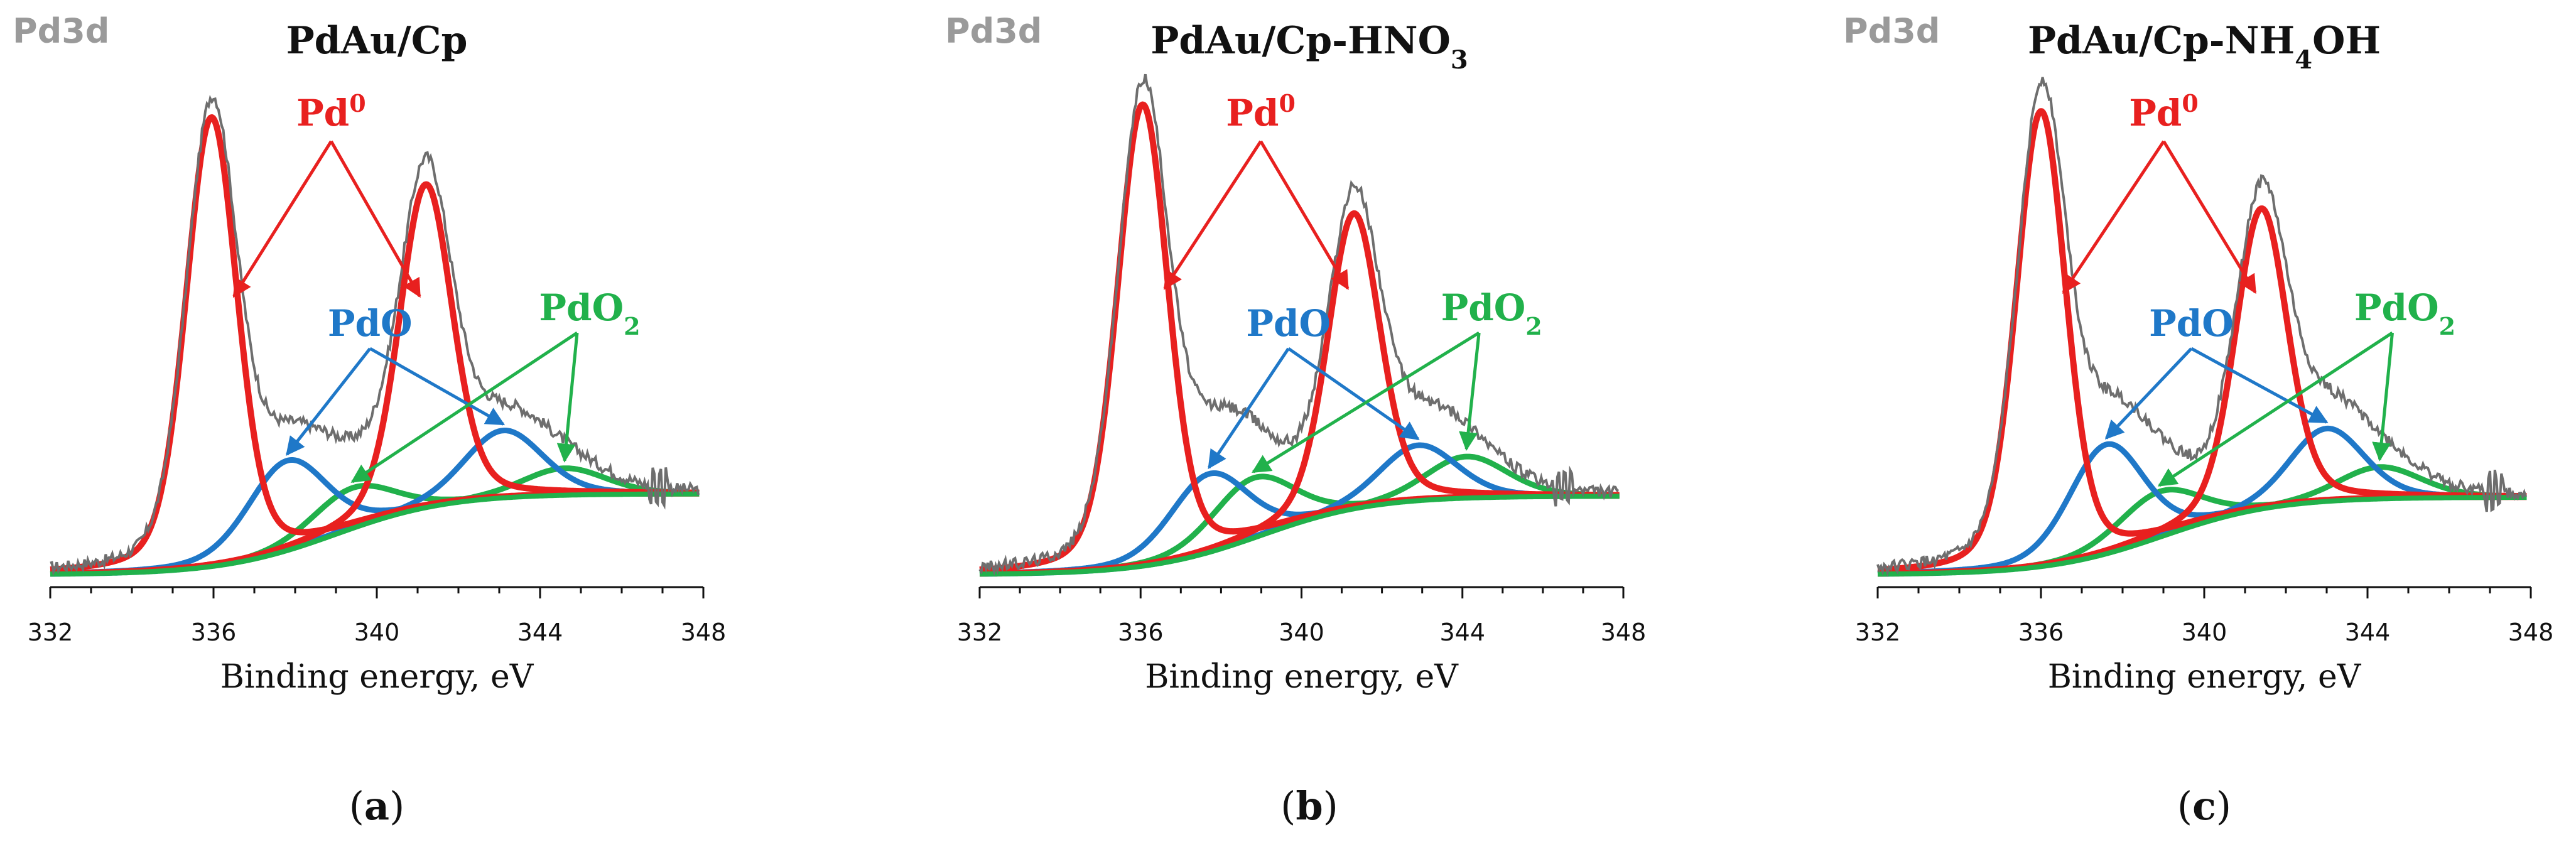 The height and width of the screenshot is (854, 2576). What do you see at coordinates (2204, 806) in the screenshot?
I see `panel-letter-label: (c)` at bounding box center [2204, 806].